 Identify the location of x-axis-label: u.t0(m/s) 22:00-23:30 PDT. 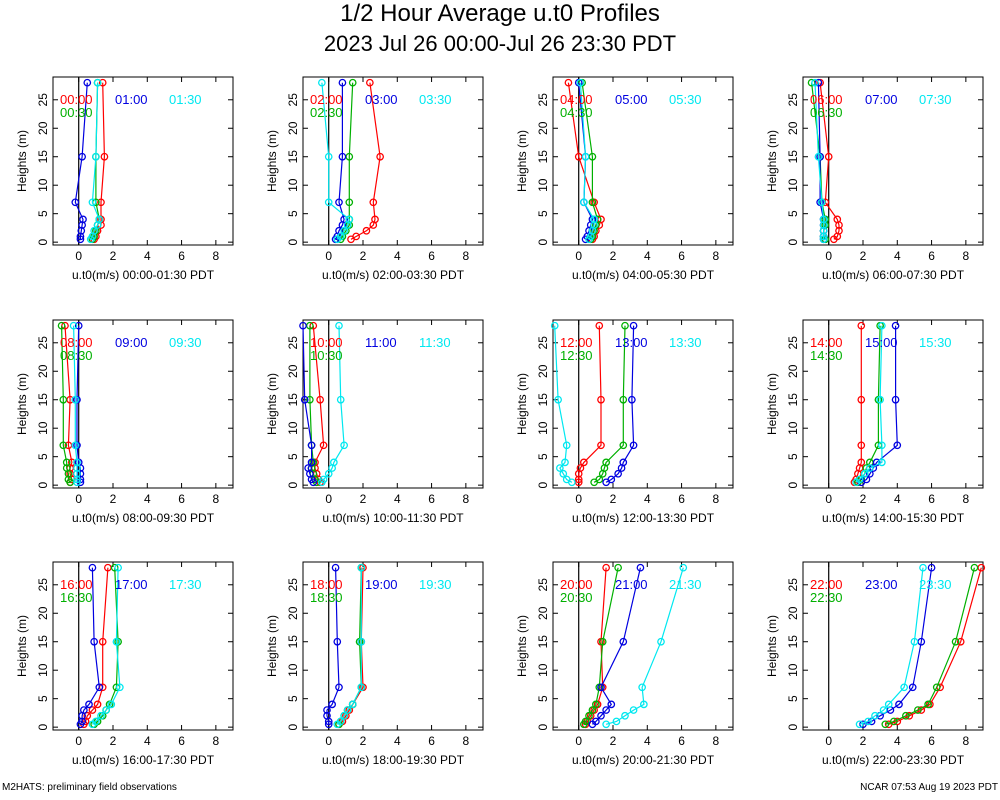
(893, 760).